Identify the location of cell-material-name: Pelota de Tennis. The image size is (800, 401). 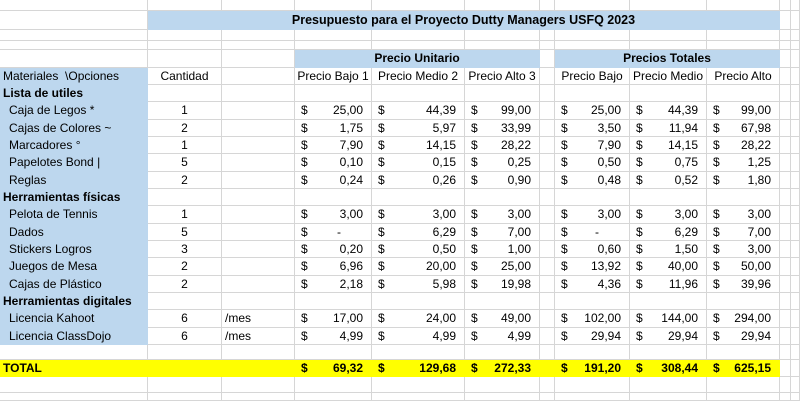
(74, 215).